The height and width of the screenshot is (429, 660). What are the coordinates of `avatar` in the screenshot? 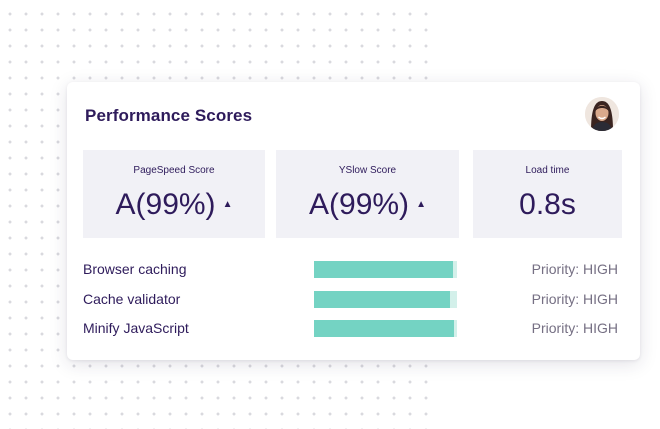 It's located at (602, 114).